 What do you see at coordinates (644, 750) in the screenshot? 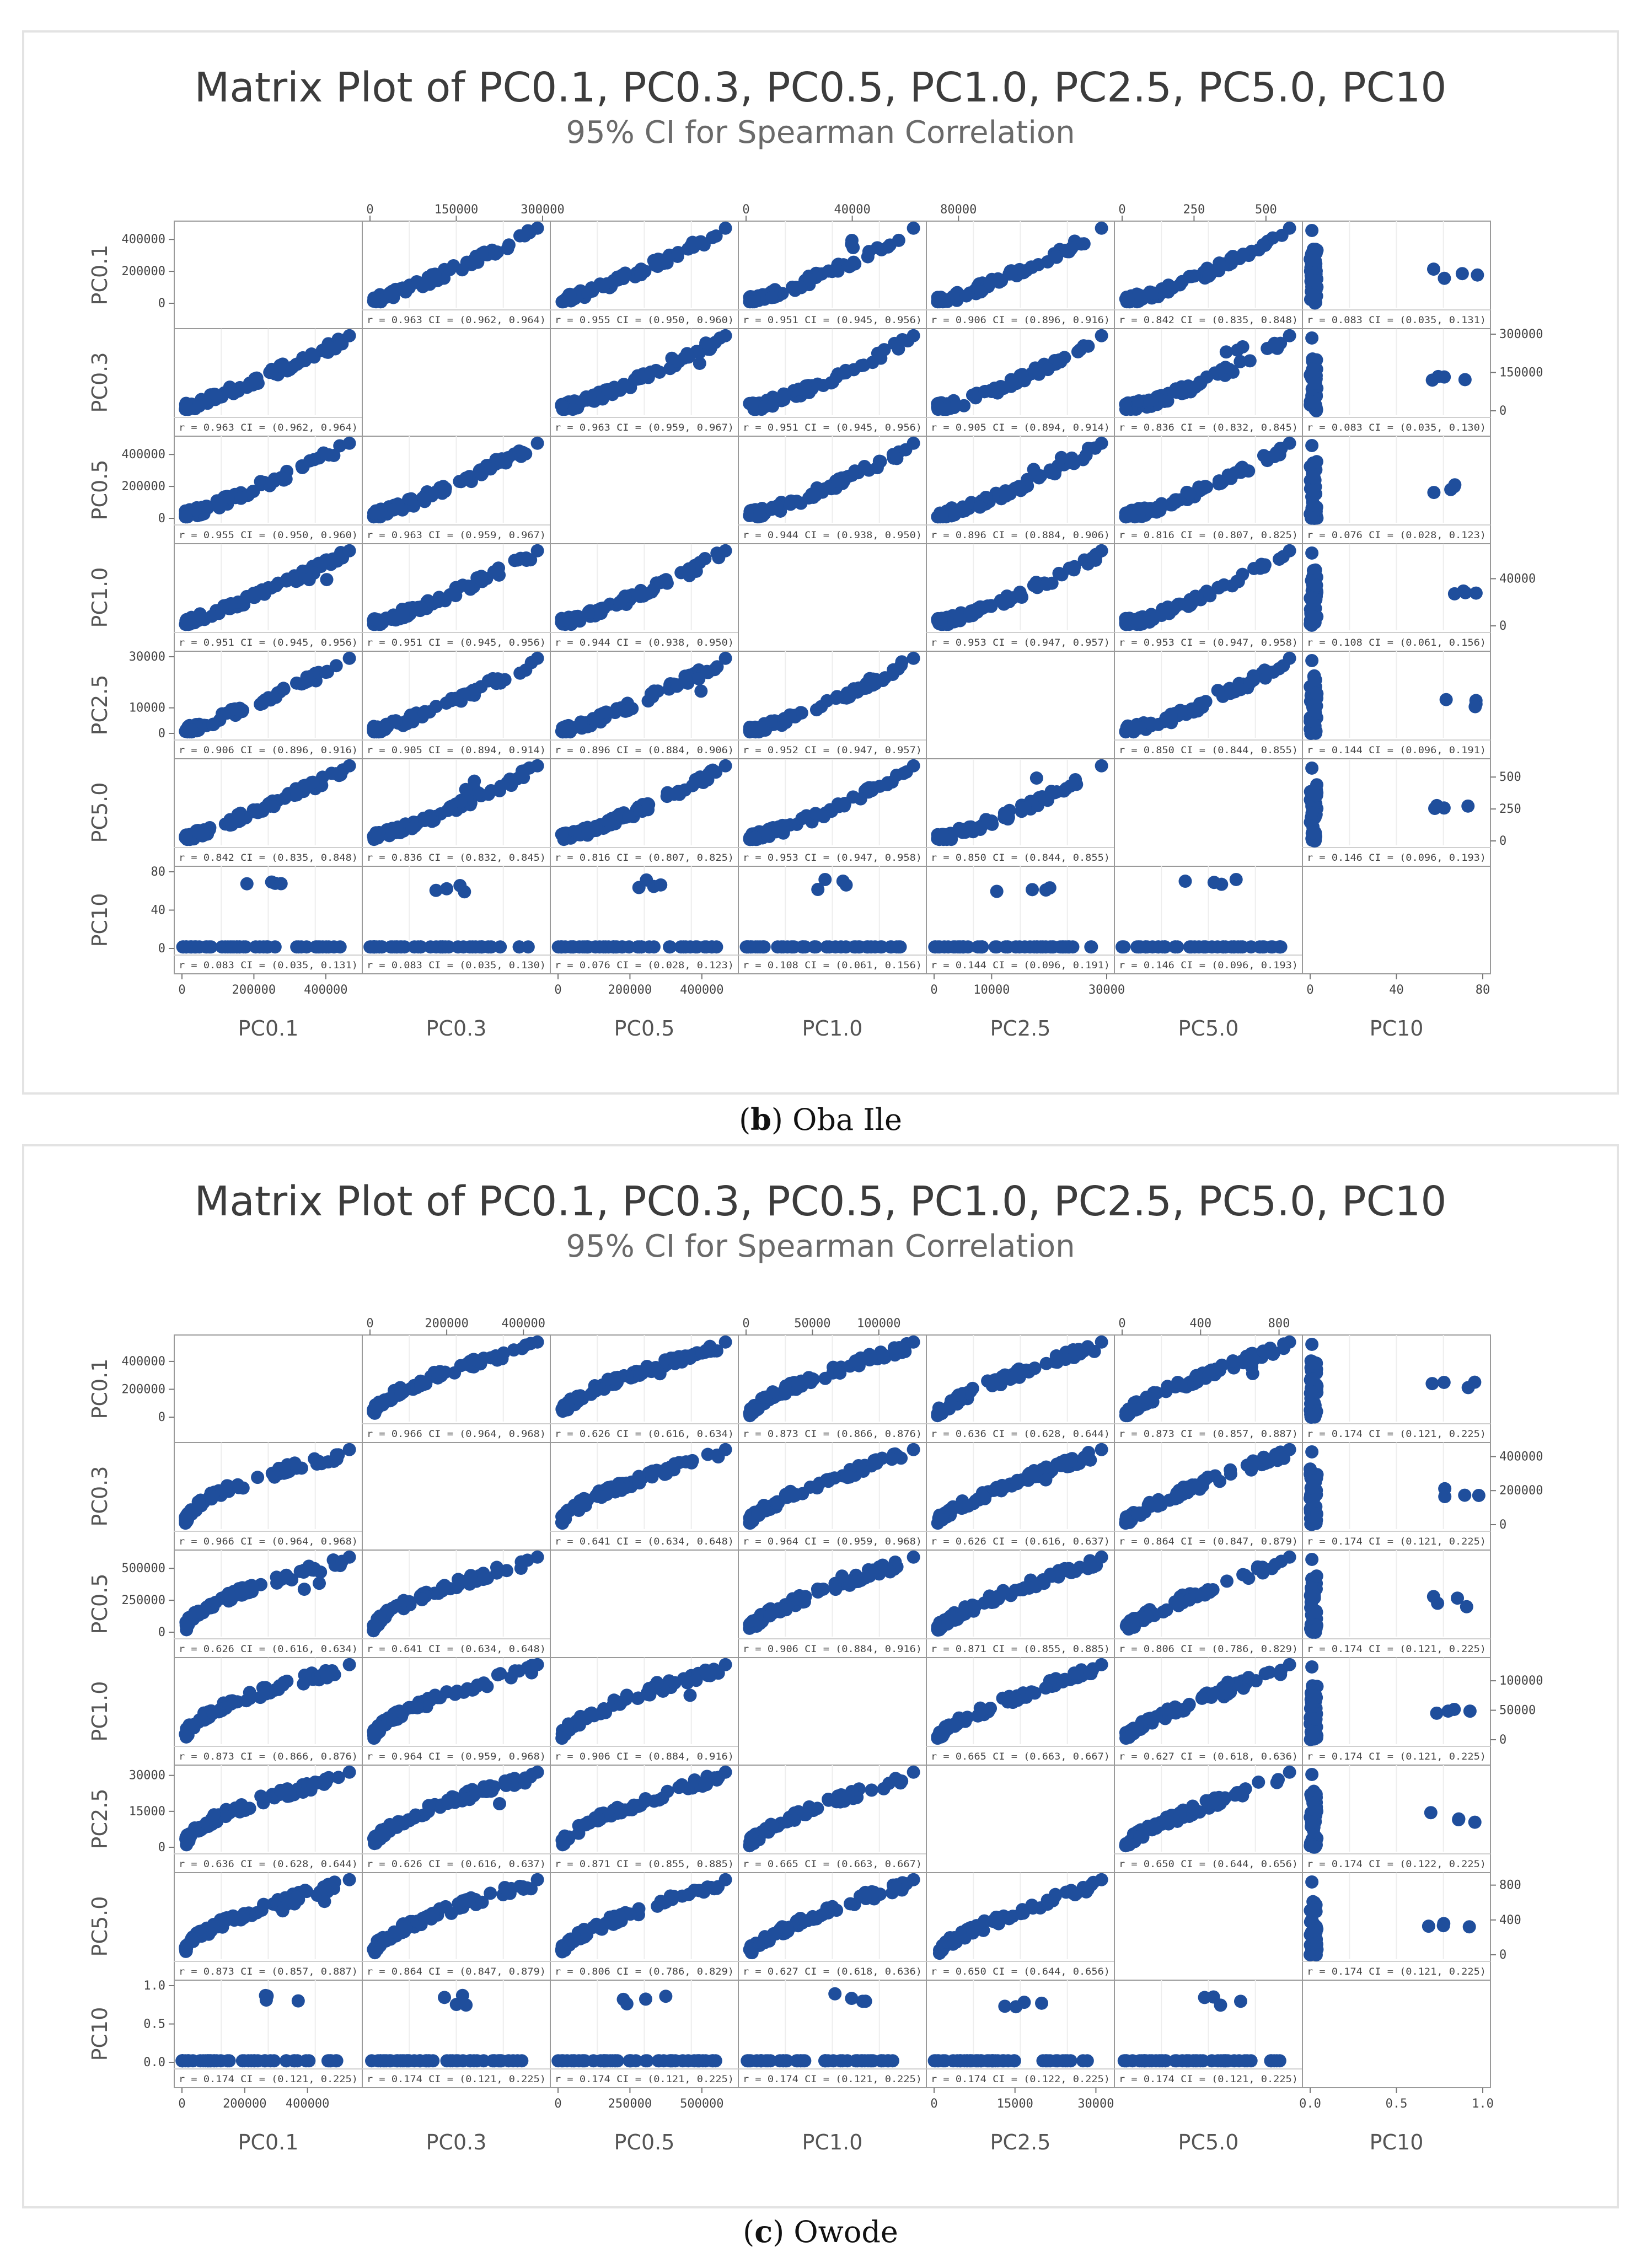
I see `correlation-label: r = 0.896 CI = (0.884, 0.906)` at bounding box center [644, 750].